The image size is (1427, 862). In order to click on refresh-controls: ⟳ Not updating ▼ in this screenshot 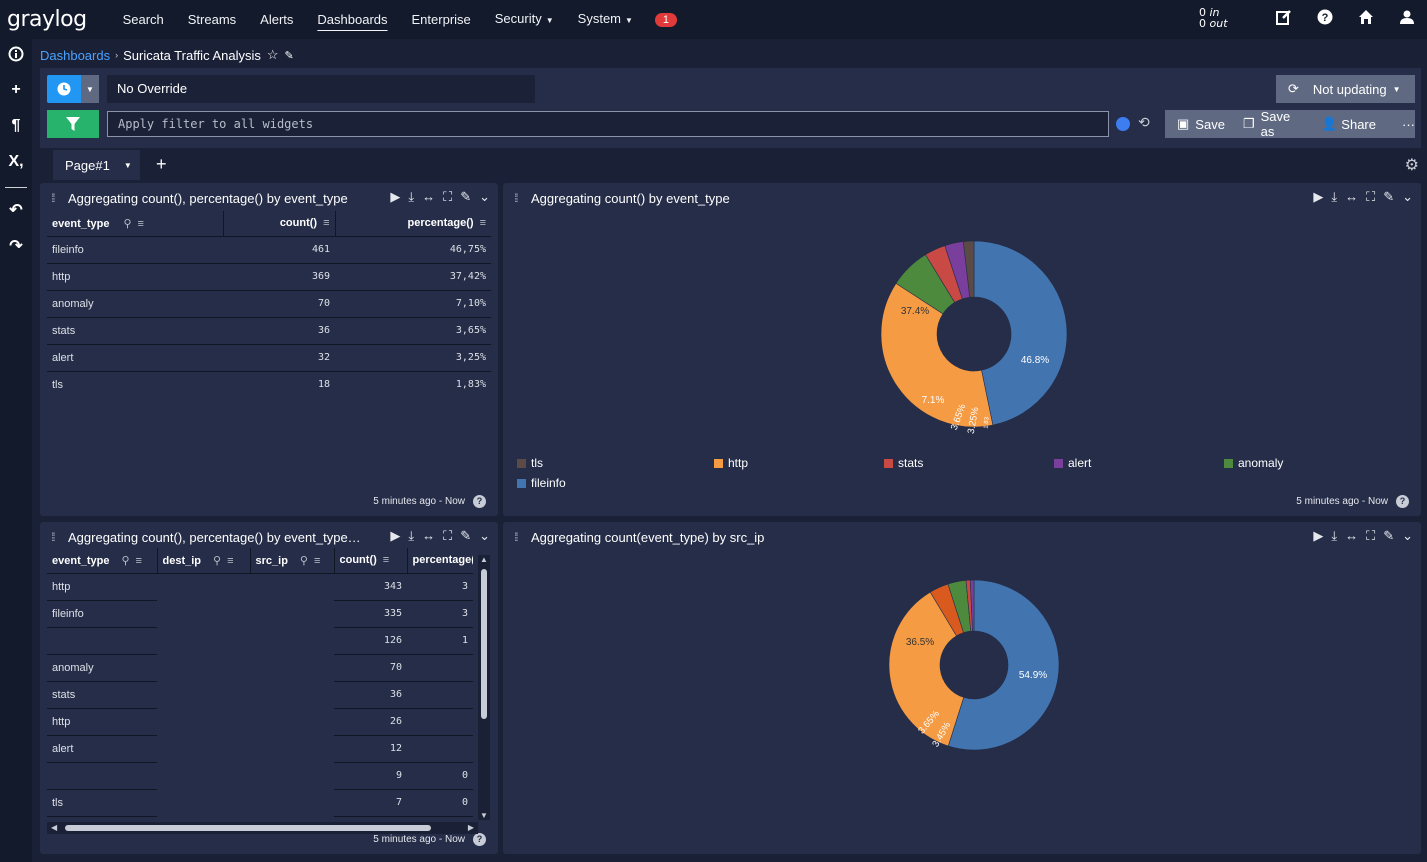, I will do `click(1345, 89)`.